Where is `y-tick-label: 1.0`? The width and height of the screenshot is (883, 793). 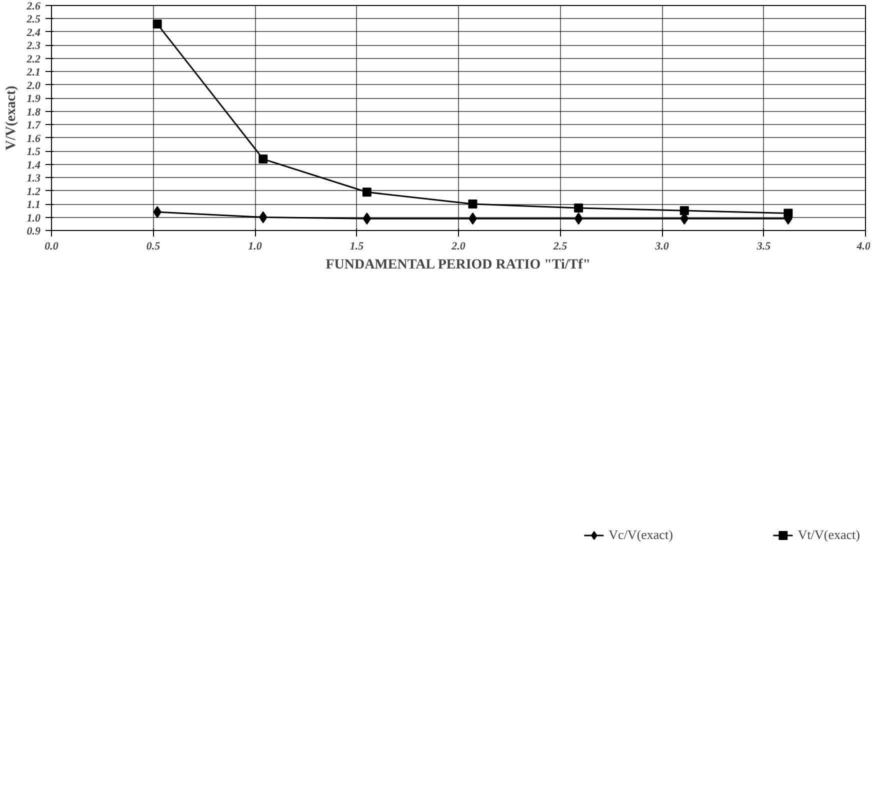
y-tick-label: 1.0 is located at coordinates (33, 218).